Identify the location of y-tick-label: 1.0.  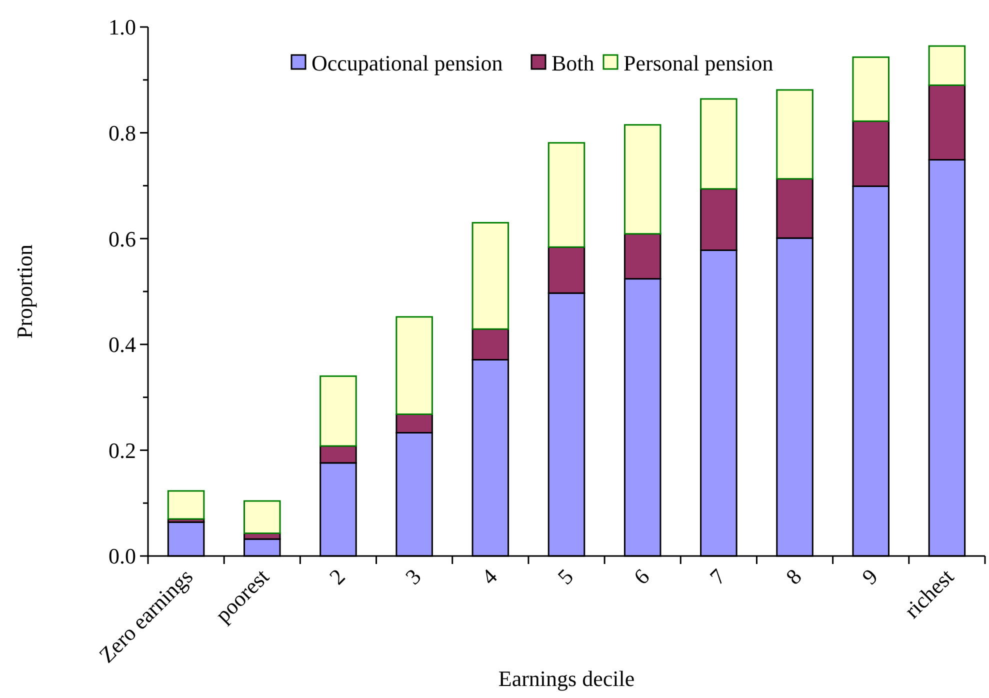
(122, 27).